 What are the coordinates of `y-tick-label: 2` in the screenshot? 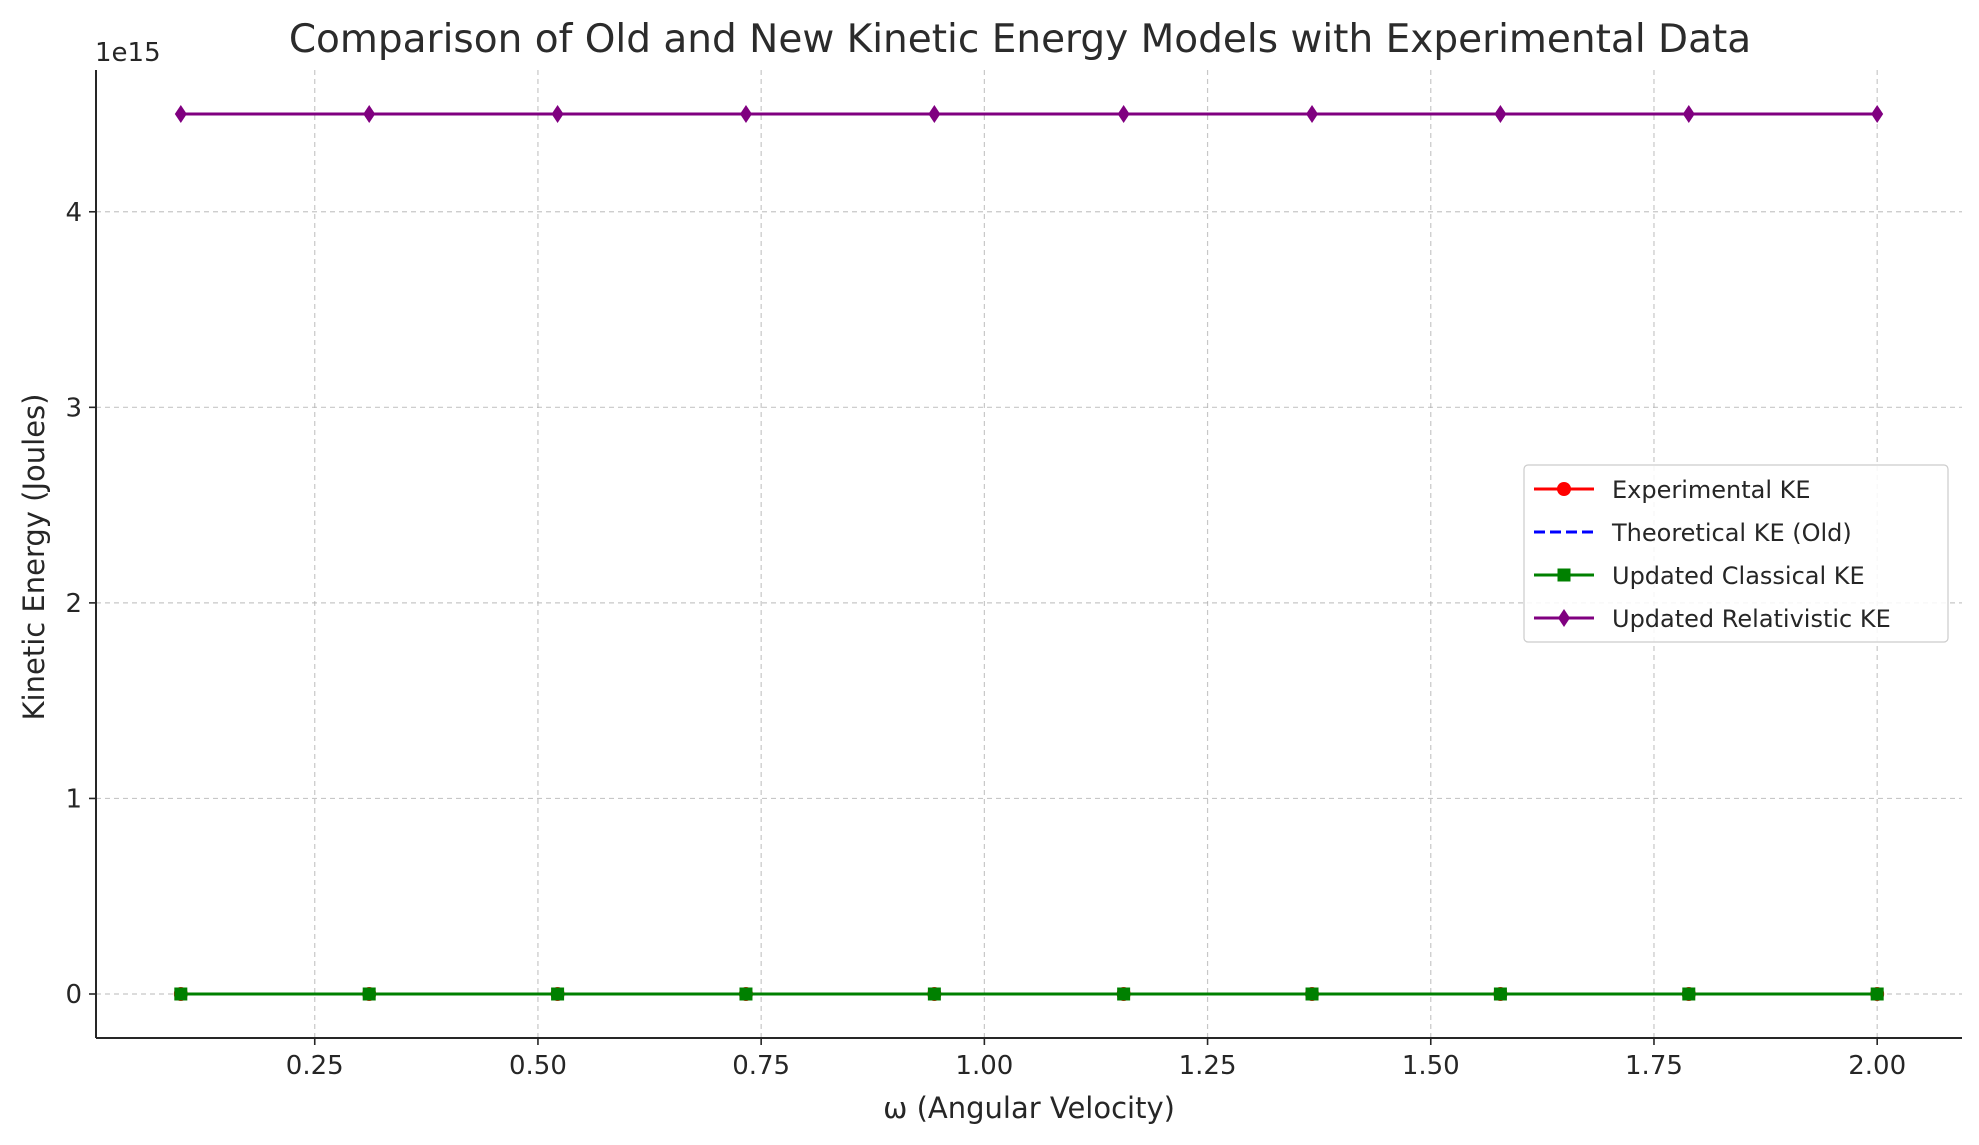 It's located at (73, 604).